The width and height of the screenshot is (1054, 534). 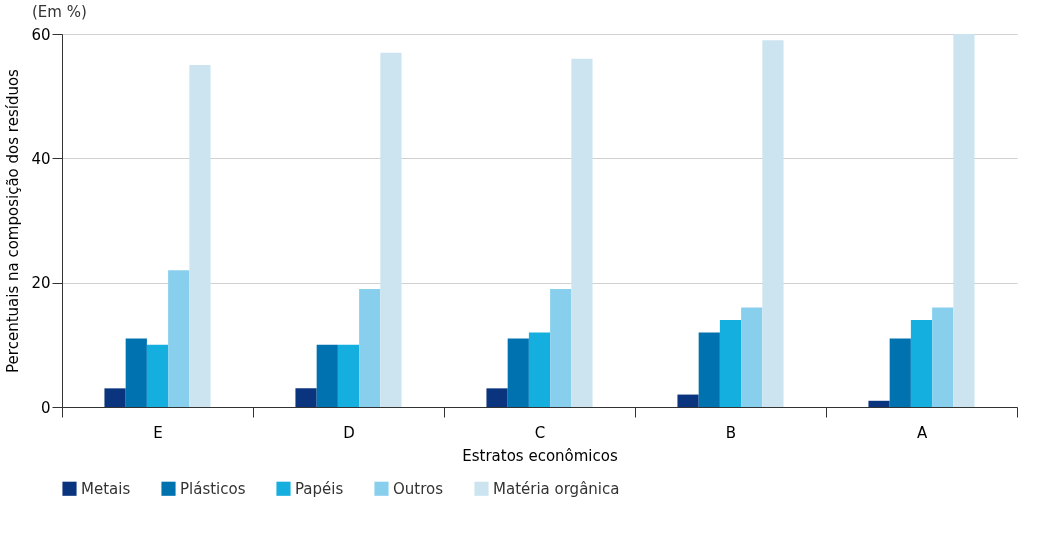 What do you see at coordinates (213, 488) in the screenshot?
I see `legend-label: Plásticos` at bounding box center [213, 488].